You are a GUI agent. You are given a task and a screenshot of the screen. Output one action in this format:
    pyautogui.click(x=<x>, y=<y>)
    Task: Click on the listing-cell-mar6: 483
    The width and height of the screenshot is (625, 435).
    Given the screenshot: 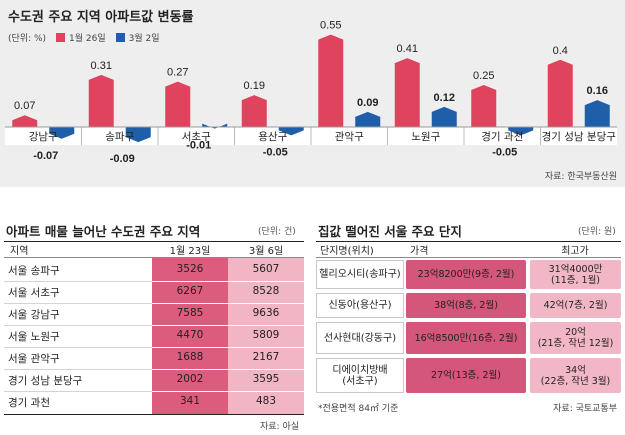 What is the action you would take?
    pyautogui.click(x=266, y=401)
    